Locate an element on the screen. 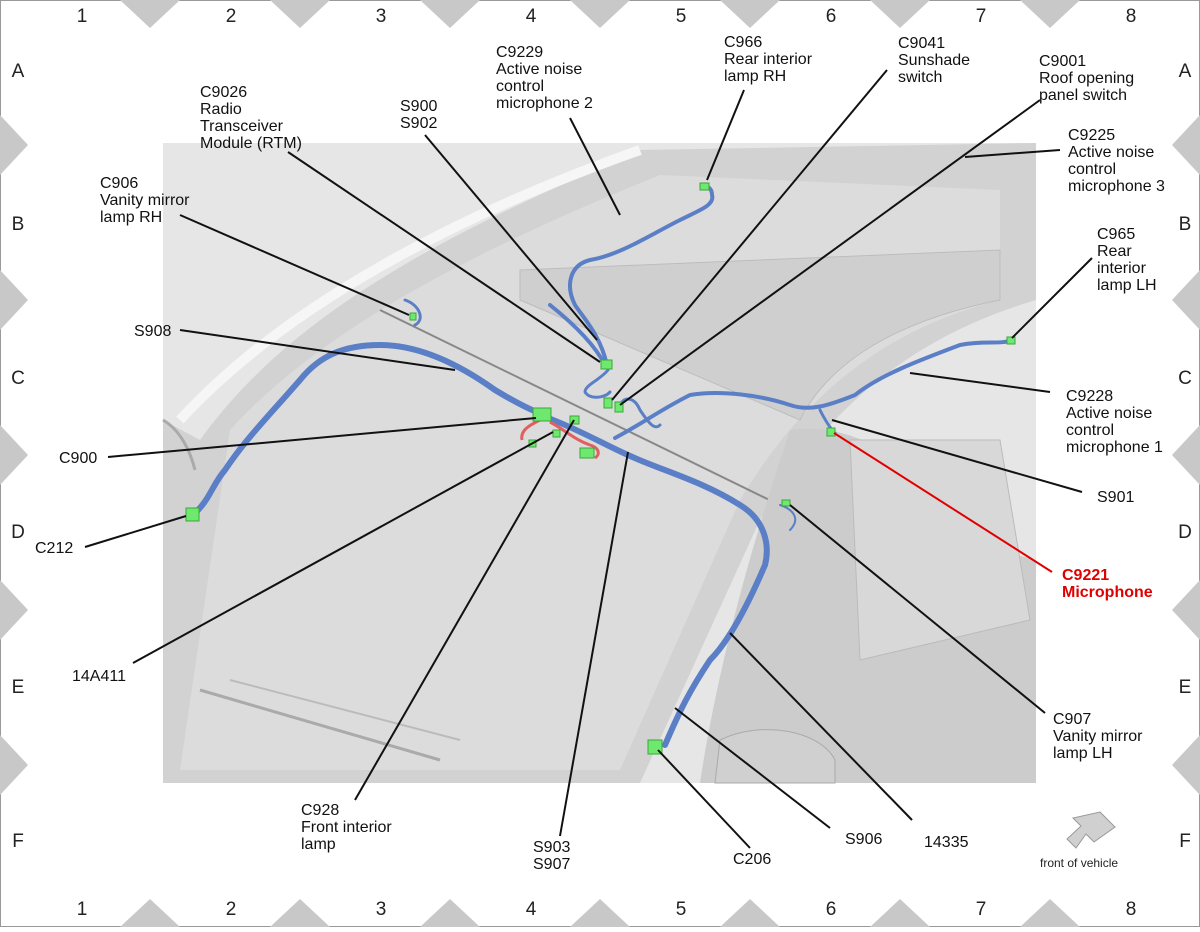 This screenshot has width=1200, height=932. callout-s900: S900 S902 is located at coordinates (418, 115).